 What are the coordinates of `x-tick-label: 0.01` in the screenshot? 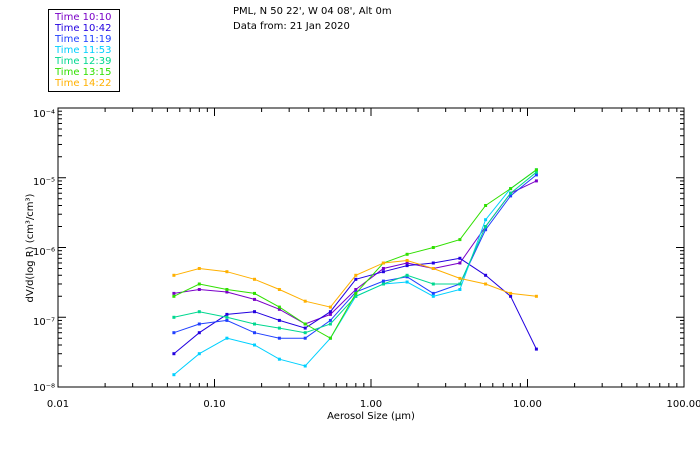 It's located at (58, 404).